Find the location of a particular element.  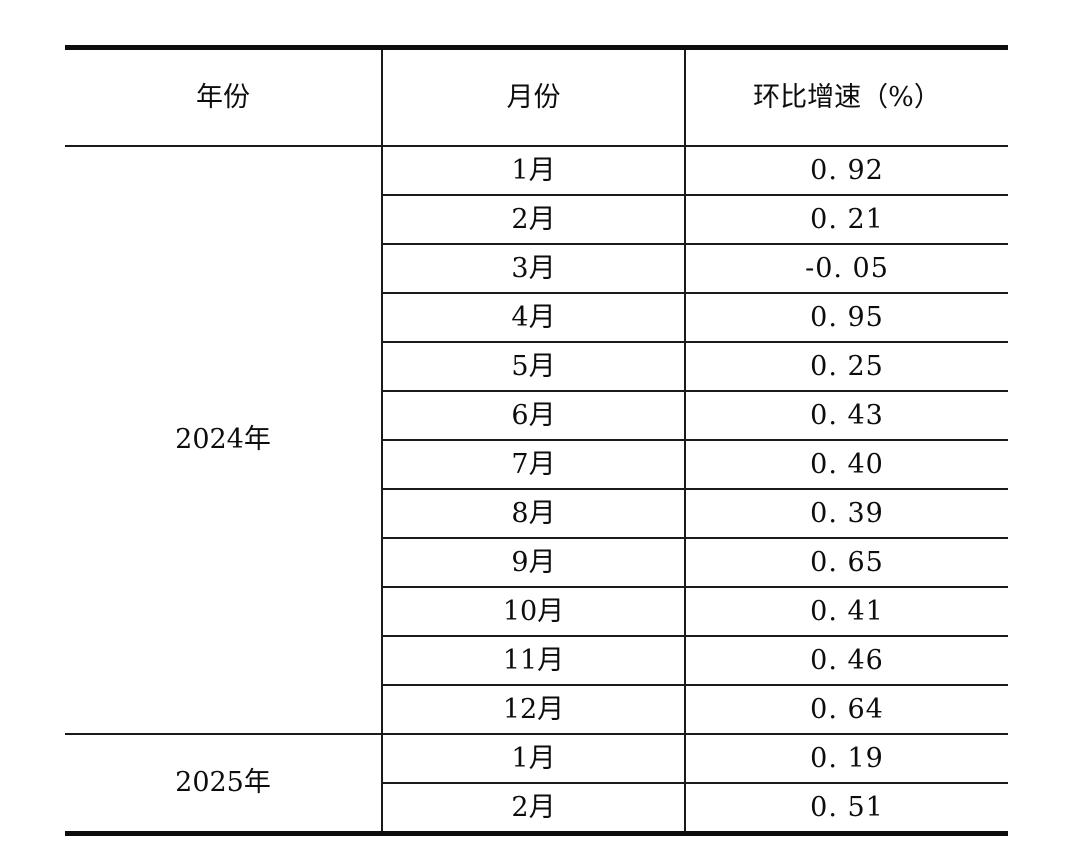

month-cell: 11月 is located at coordinates (533, 661).